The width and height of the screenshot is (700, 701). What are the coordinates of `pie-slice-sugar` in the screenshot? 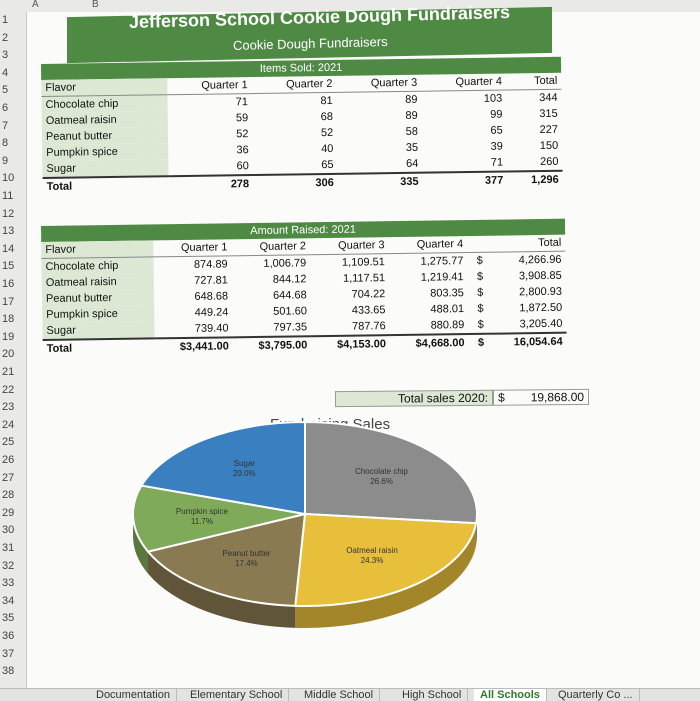 It's located at (222, 468).